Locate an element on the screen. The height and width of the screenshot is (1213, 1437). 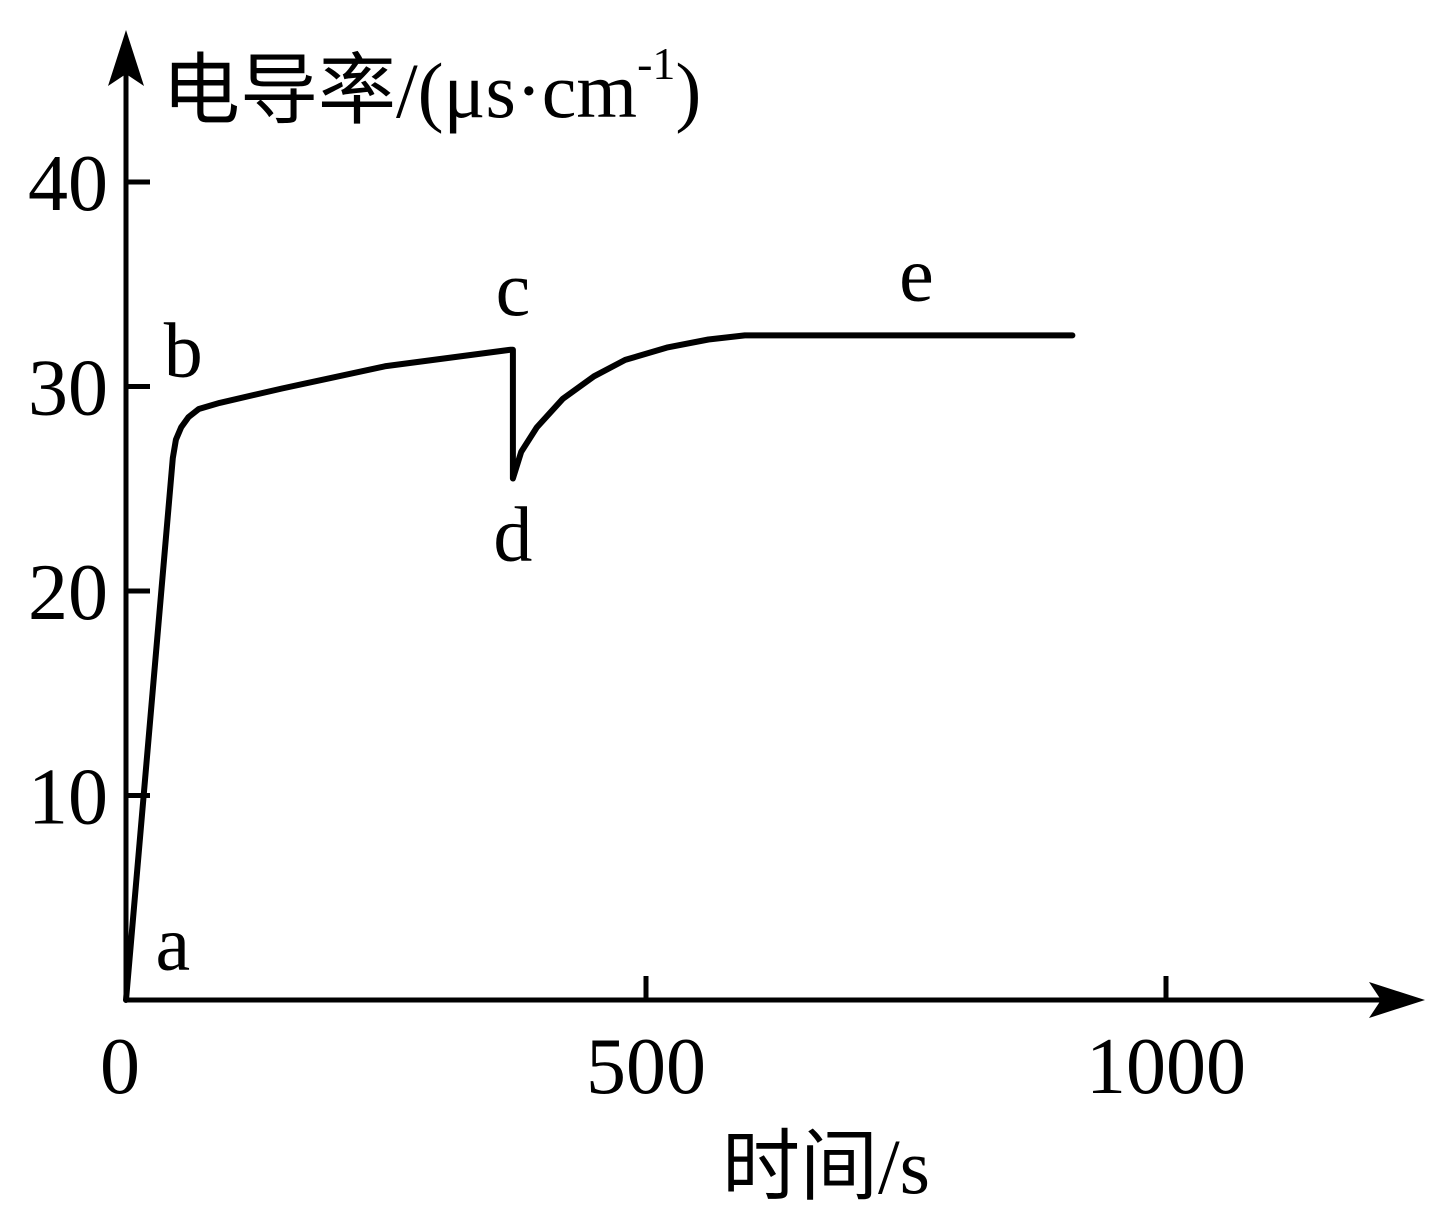
y-axis-label: 电导率/(μs·cm-1) is located at coordinates (431, 86).